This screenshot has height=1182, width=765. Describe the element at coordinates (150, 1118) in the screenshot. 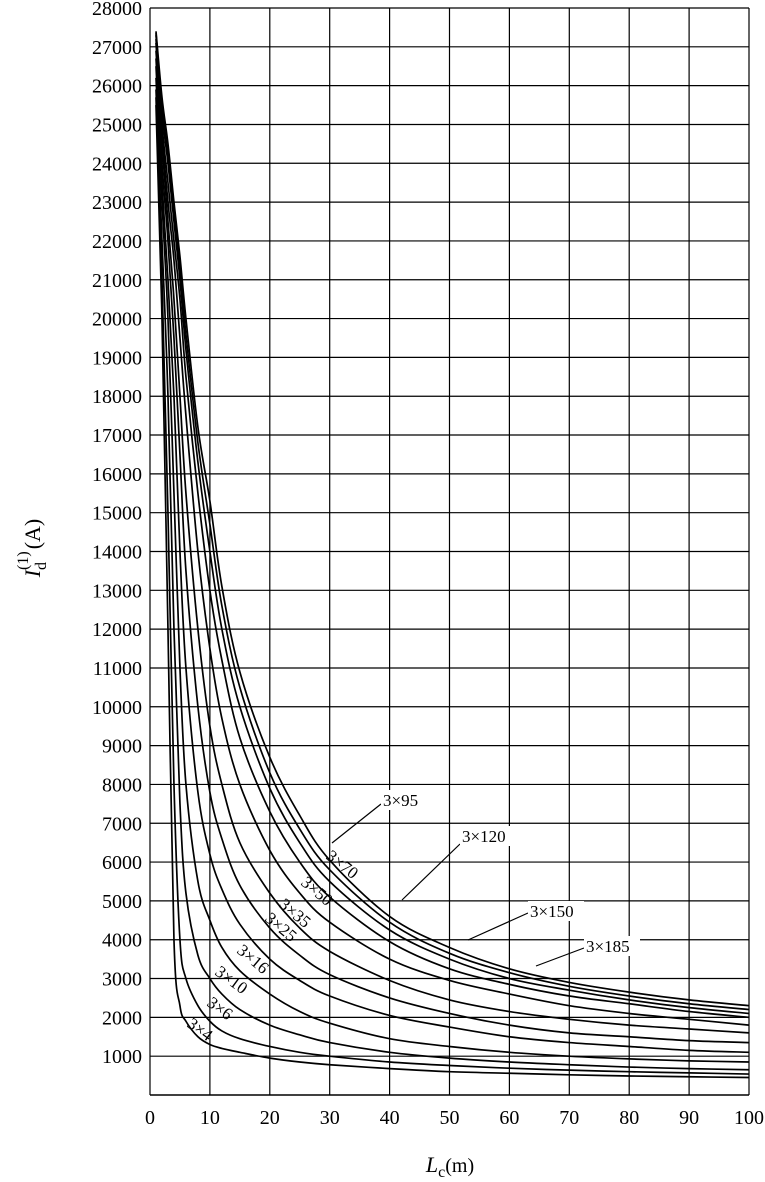

I see `x-tick-label: 0` at that location.